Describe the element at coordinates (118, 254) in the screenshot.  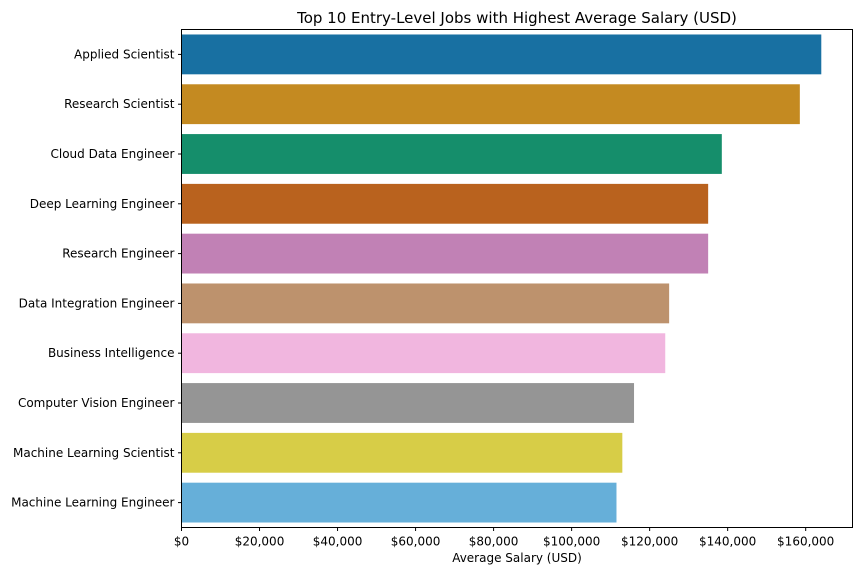
I see `category-label: Research Engineer` at that location.